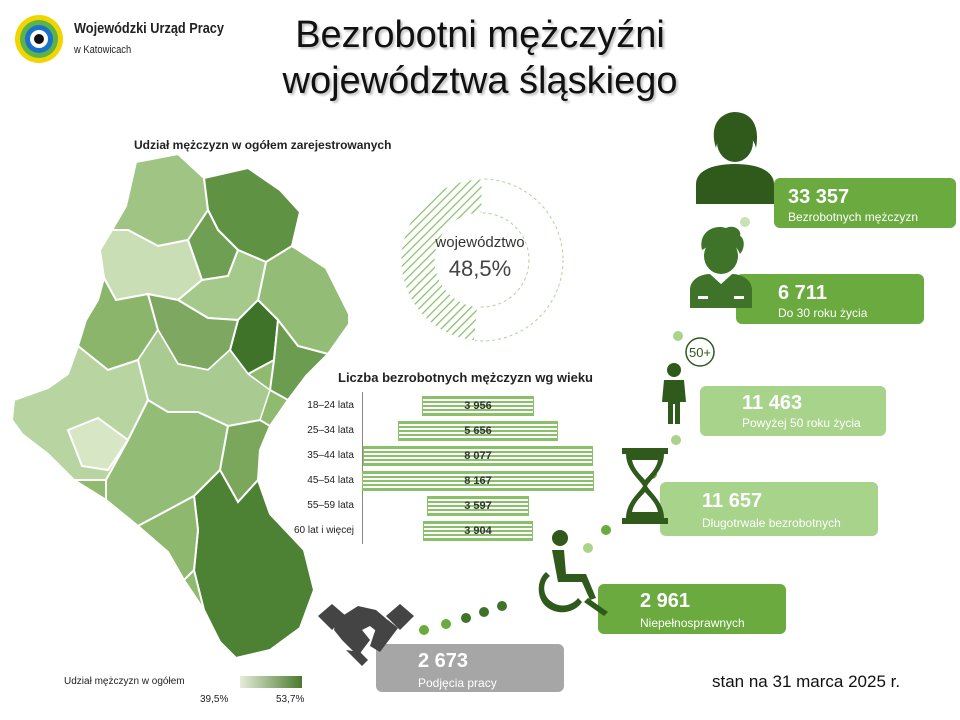 This screenshot has height=720, width=960. I want to click on age-chart-axis, so click(362, 468).